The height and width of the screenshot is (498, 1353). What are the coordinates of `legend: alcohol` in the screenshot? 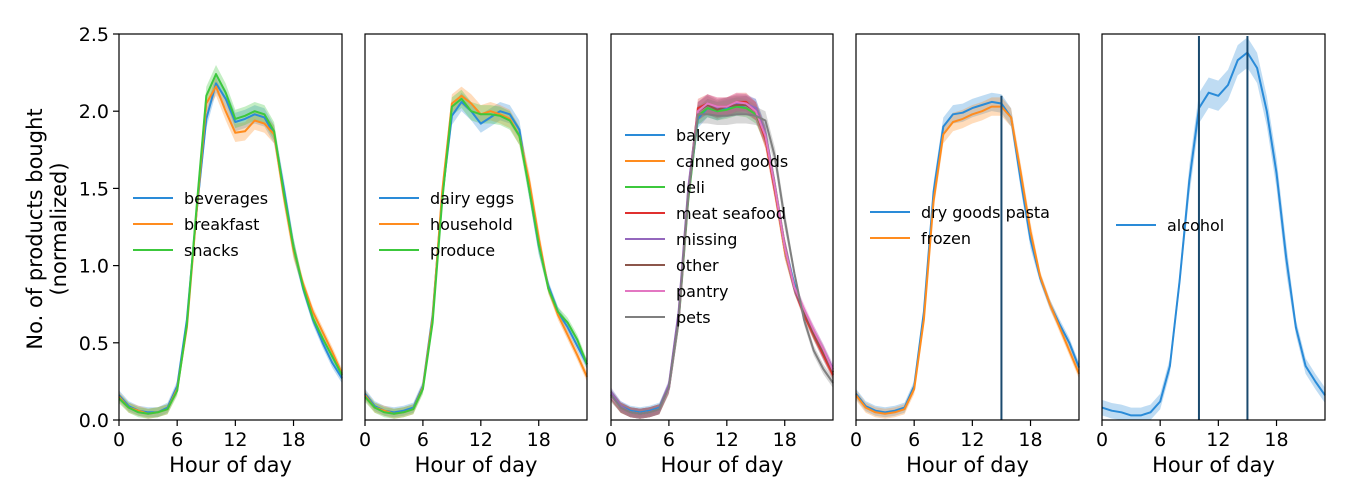 It's located at (1170, 225).